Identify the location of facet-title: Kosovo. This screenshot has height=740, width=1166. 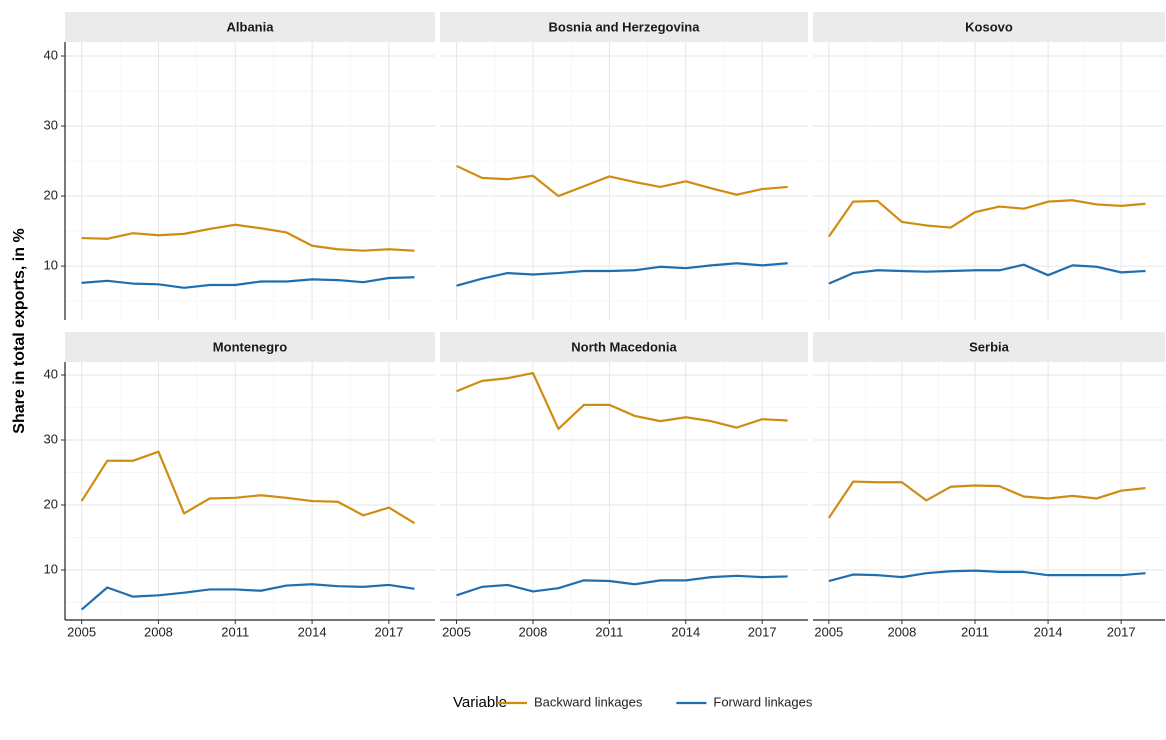
(989, 26).